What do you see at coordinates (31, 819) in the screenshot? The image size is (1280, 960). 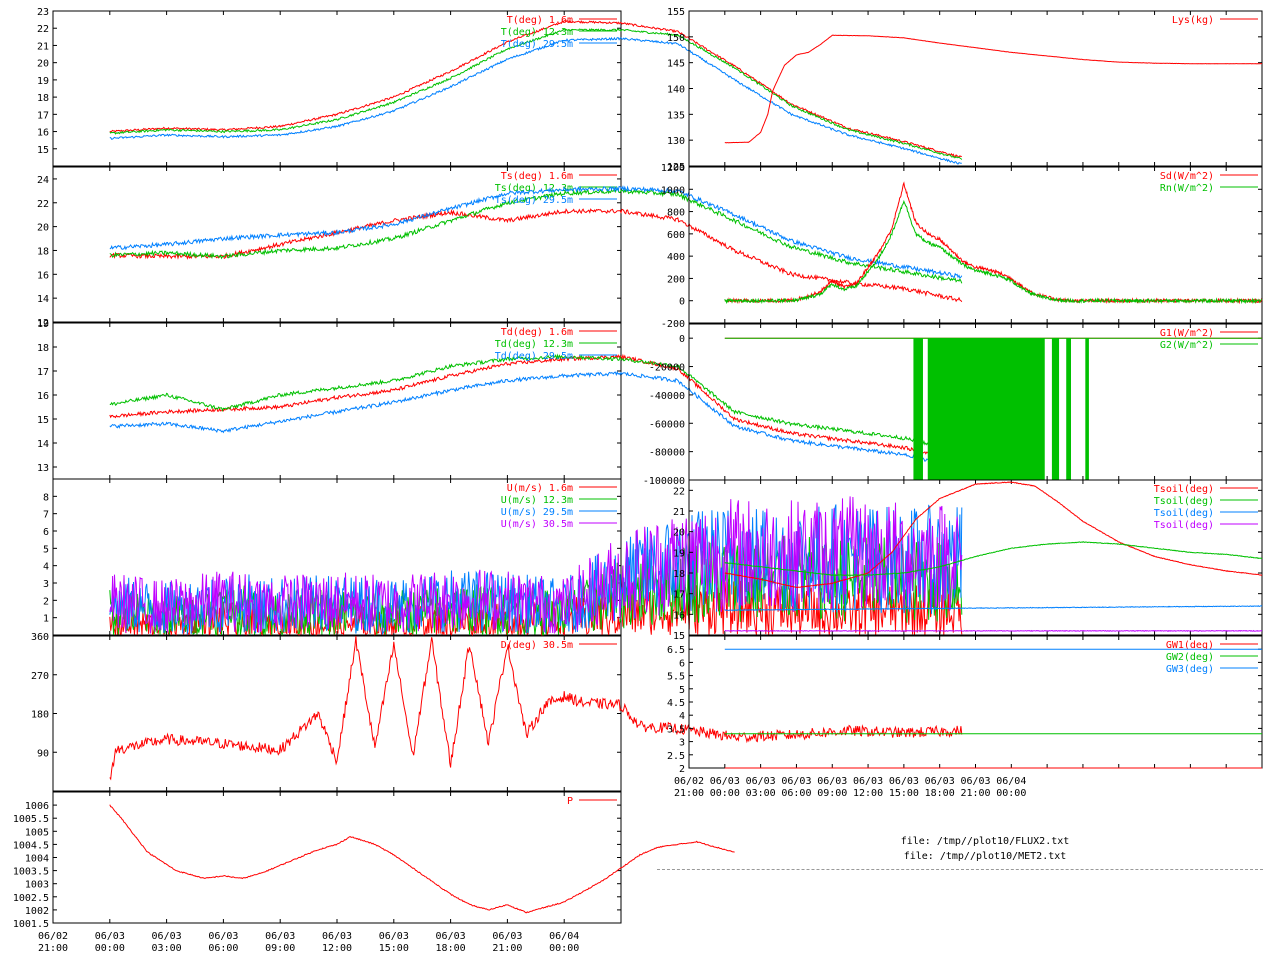 I see `y-tick-label: 1005.5` at bounding box center [31, 819].